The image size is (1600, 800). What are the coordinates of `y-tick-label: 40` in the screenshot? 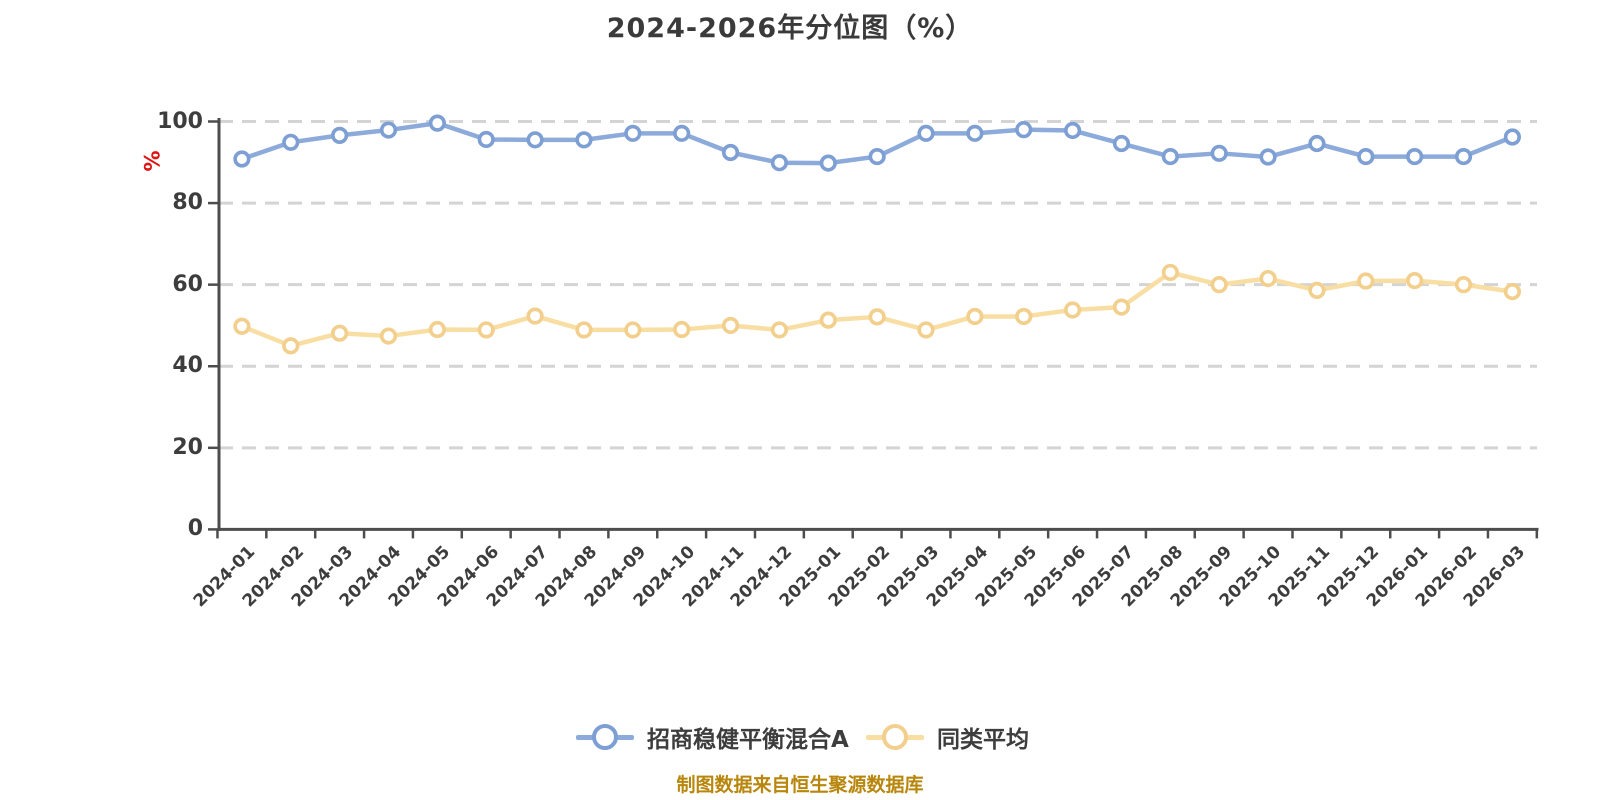 It's located at (187, 366).